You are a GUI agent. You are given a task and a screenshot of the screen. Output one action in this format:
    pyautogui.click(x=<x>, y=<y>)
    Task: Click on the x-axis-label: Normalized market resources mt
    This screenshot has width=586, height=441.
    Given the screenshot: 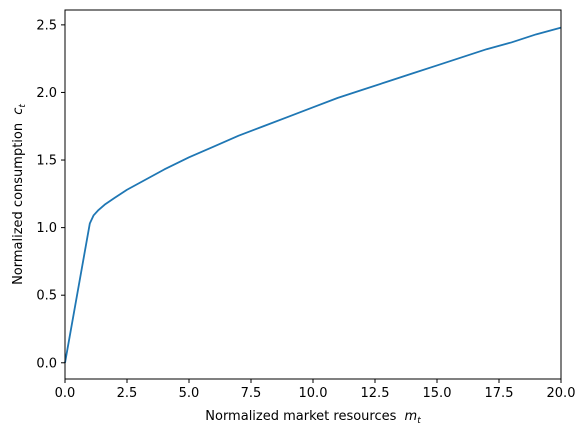 What is the action you would take?
    pyautogui.click(x=313, y=417)
    